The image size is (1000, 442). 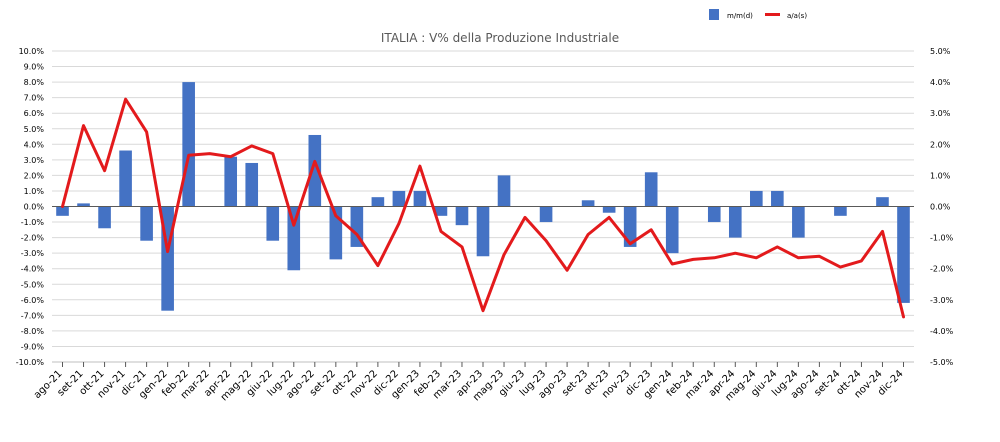 I want to click on left-tick-label: -4.0%, so click(x=33, y=269).